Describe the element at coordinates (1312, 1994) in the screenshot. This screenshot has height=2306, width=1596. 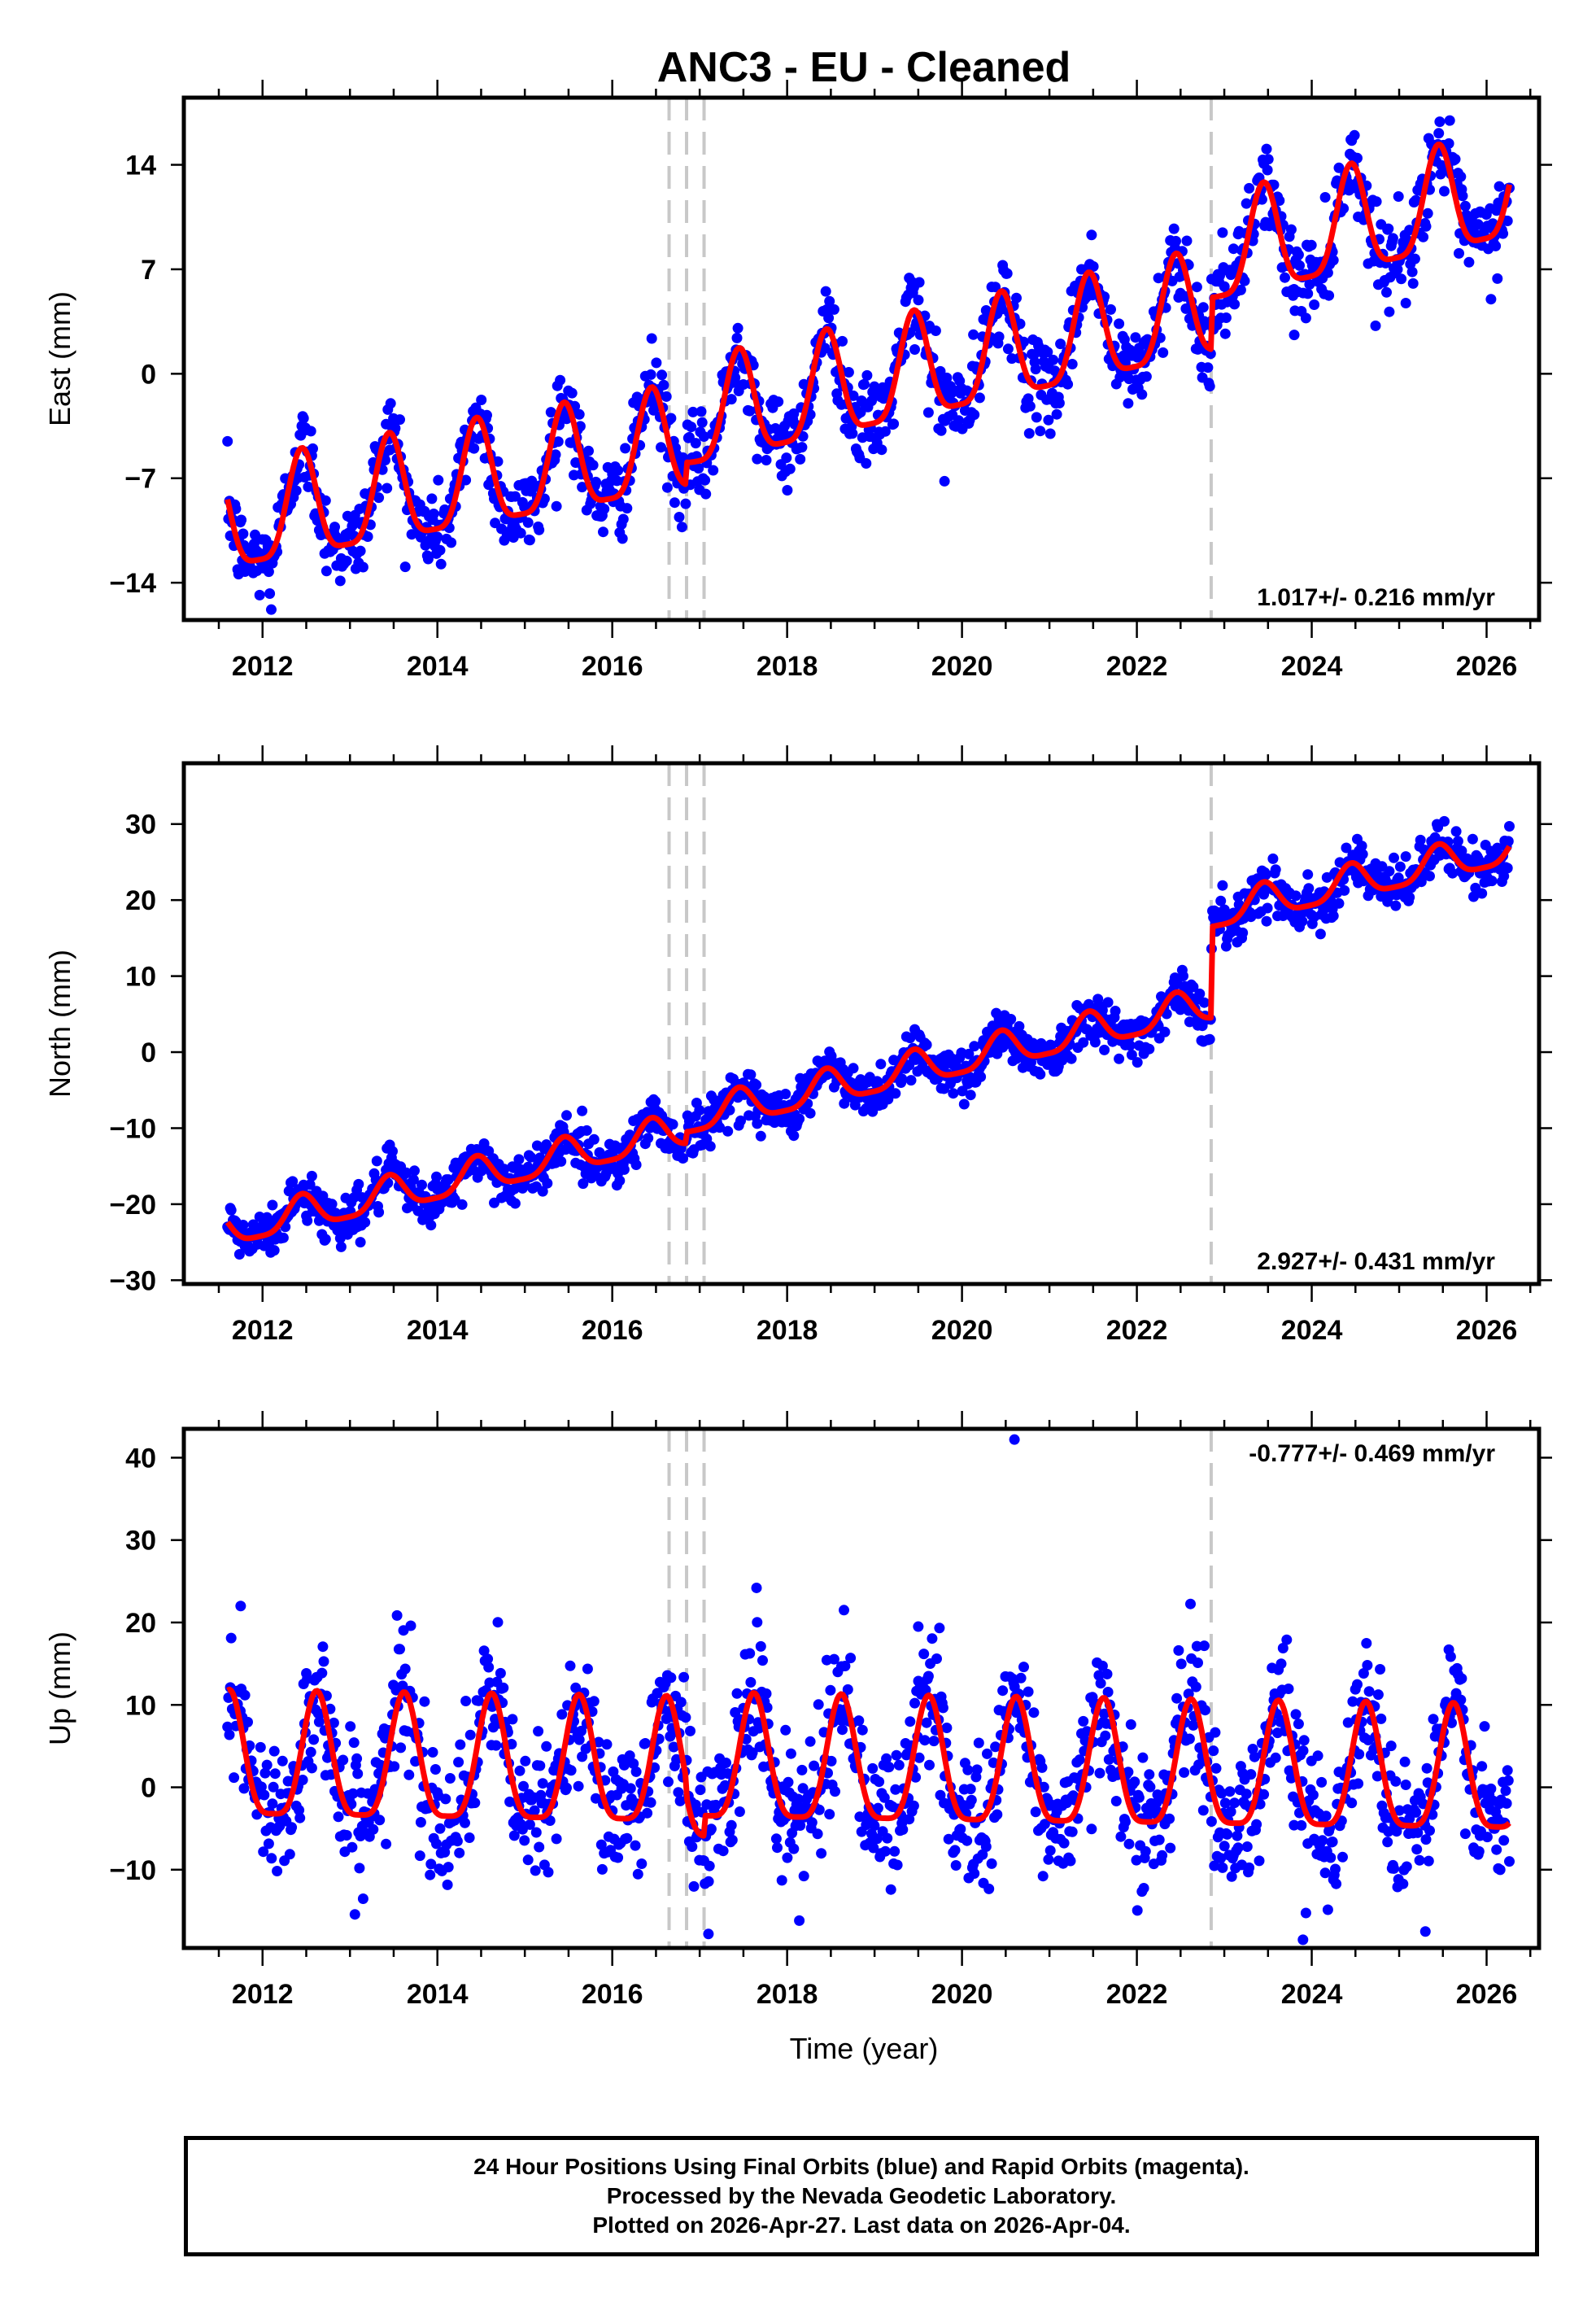
I see `x-tick-label: 2024` at that location.